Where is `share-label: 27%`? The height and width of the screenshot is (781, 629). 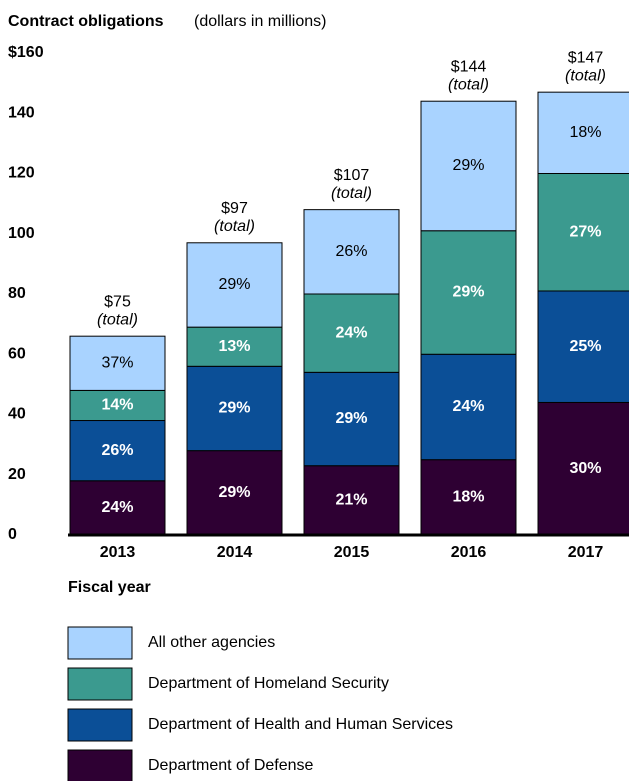 share-label: 27% is located at coordinates (585, 231).